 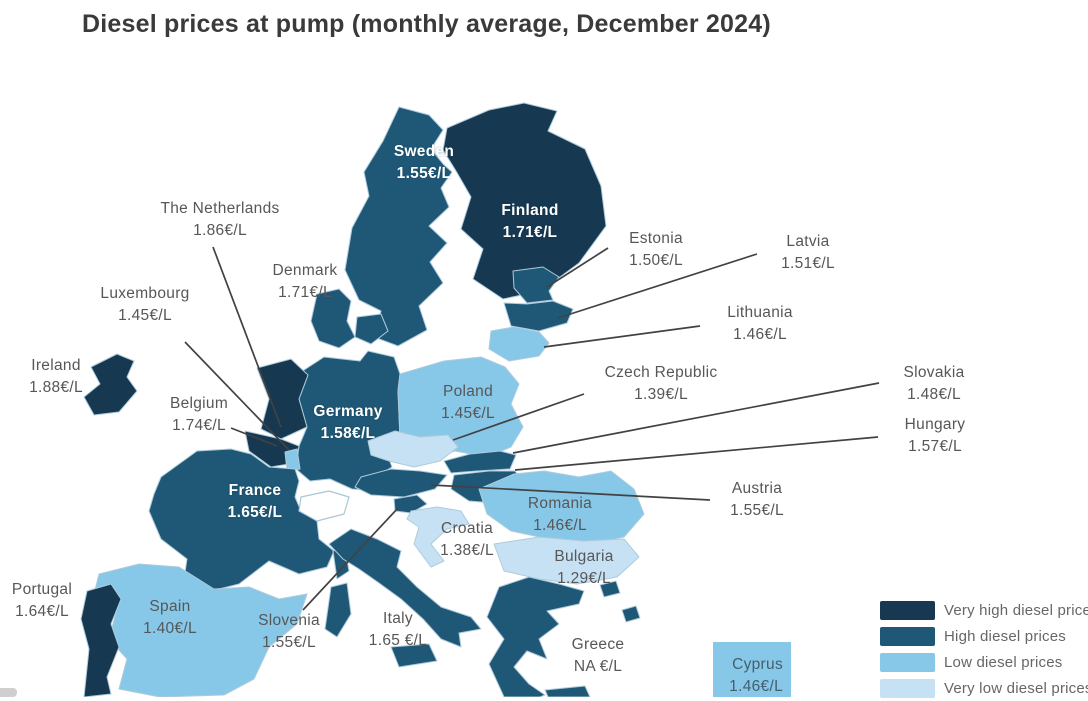 I want to click on country-croatia, so click(x=438, y=537).